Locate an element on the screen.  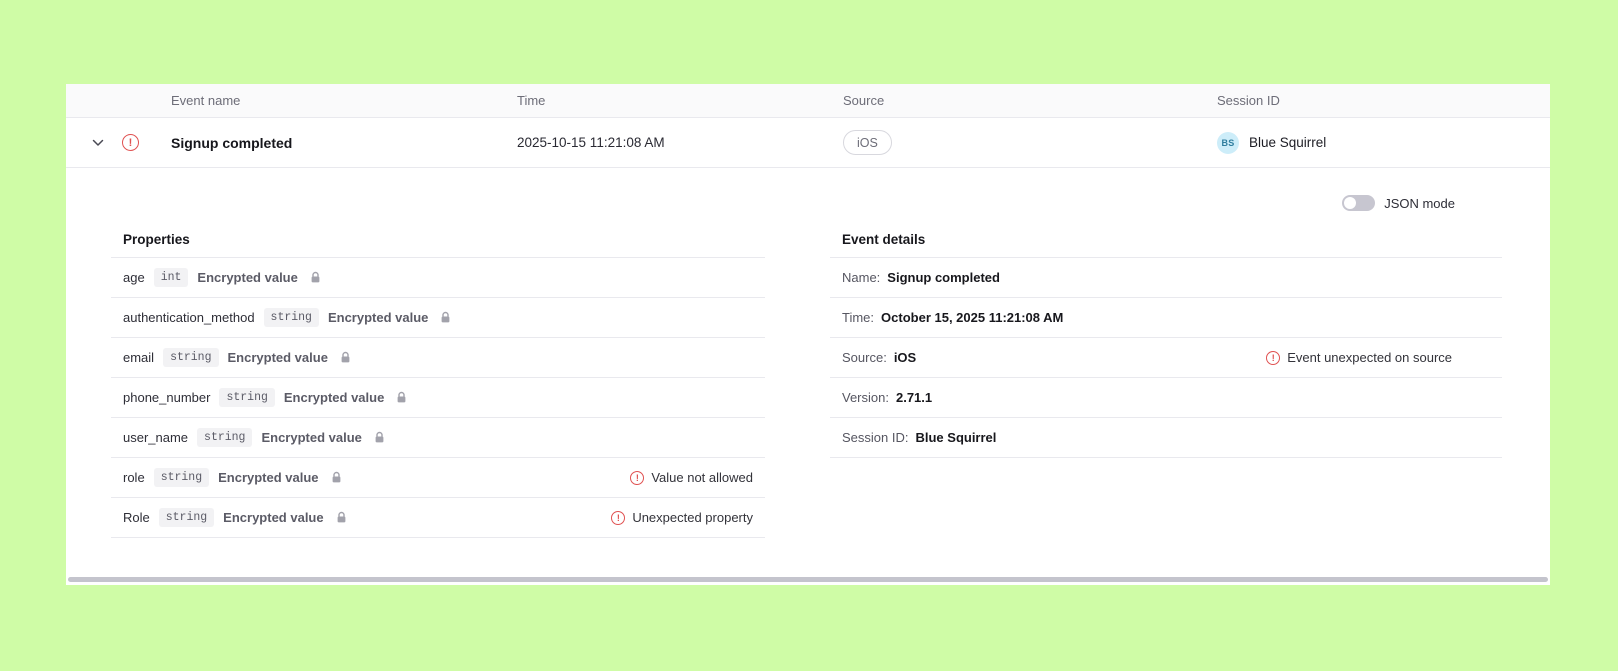
event-details-title: Event details is located at coordinates (1166, 240).